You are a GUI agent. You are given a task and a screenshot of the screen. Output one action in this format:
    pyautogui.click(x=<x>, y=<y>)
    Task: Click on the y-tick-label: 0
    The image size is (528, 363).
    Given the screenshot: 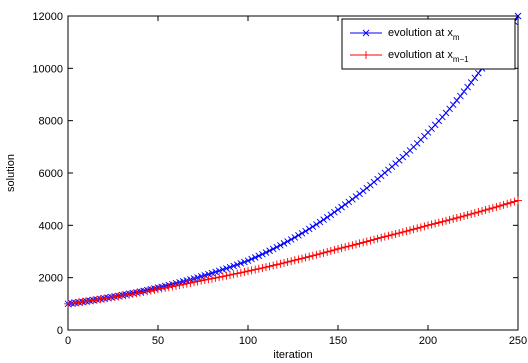 What is the action you would take?
    pyautogui.click(x=60, y=331)
    